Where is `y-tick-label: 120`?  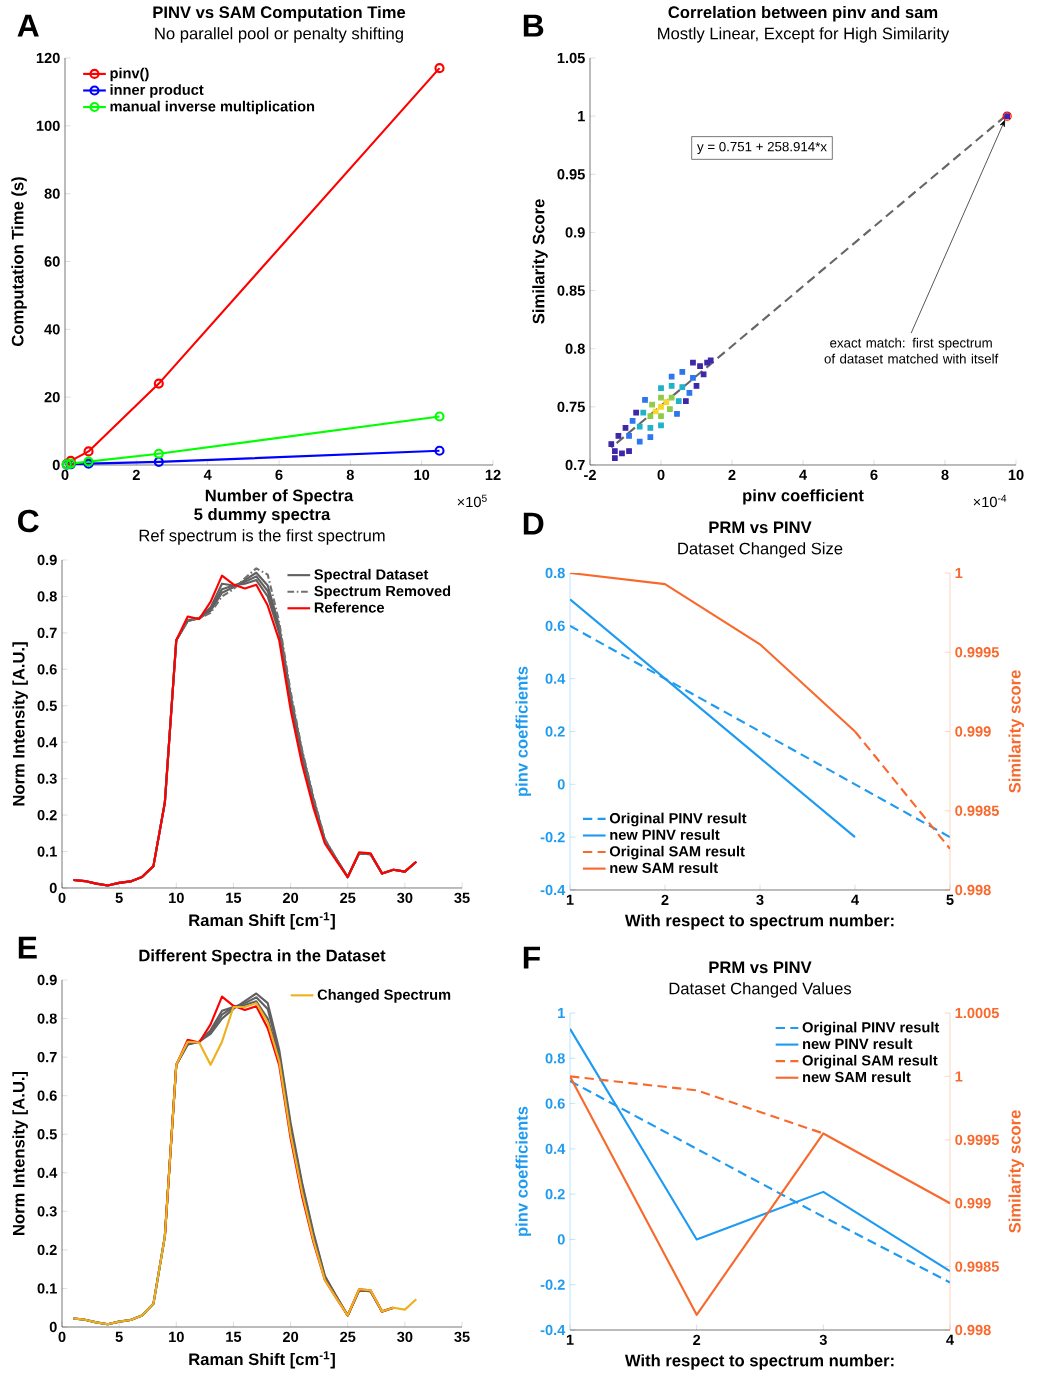 y-tick-label: 120 is located at coordinates (48, 58).